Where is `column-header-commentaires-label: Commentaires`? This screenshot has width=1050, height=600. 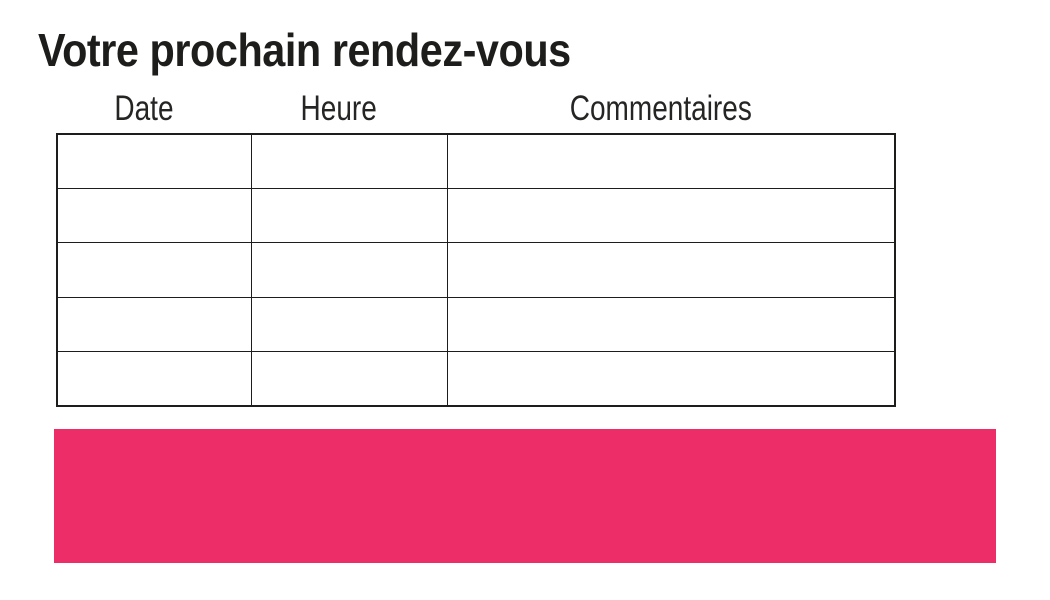 column-header-commentaires-label: Commentaires is located at coordinates (661, 108).